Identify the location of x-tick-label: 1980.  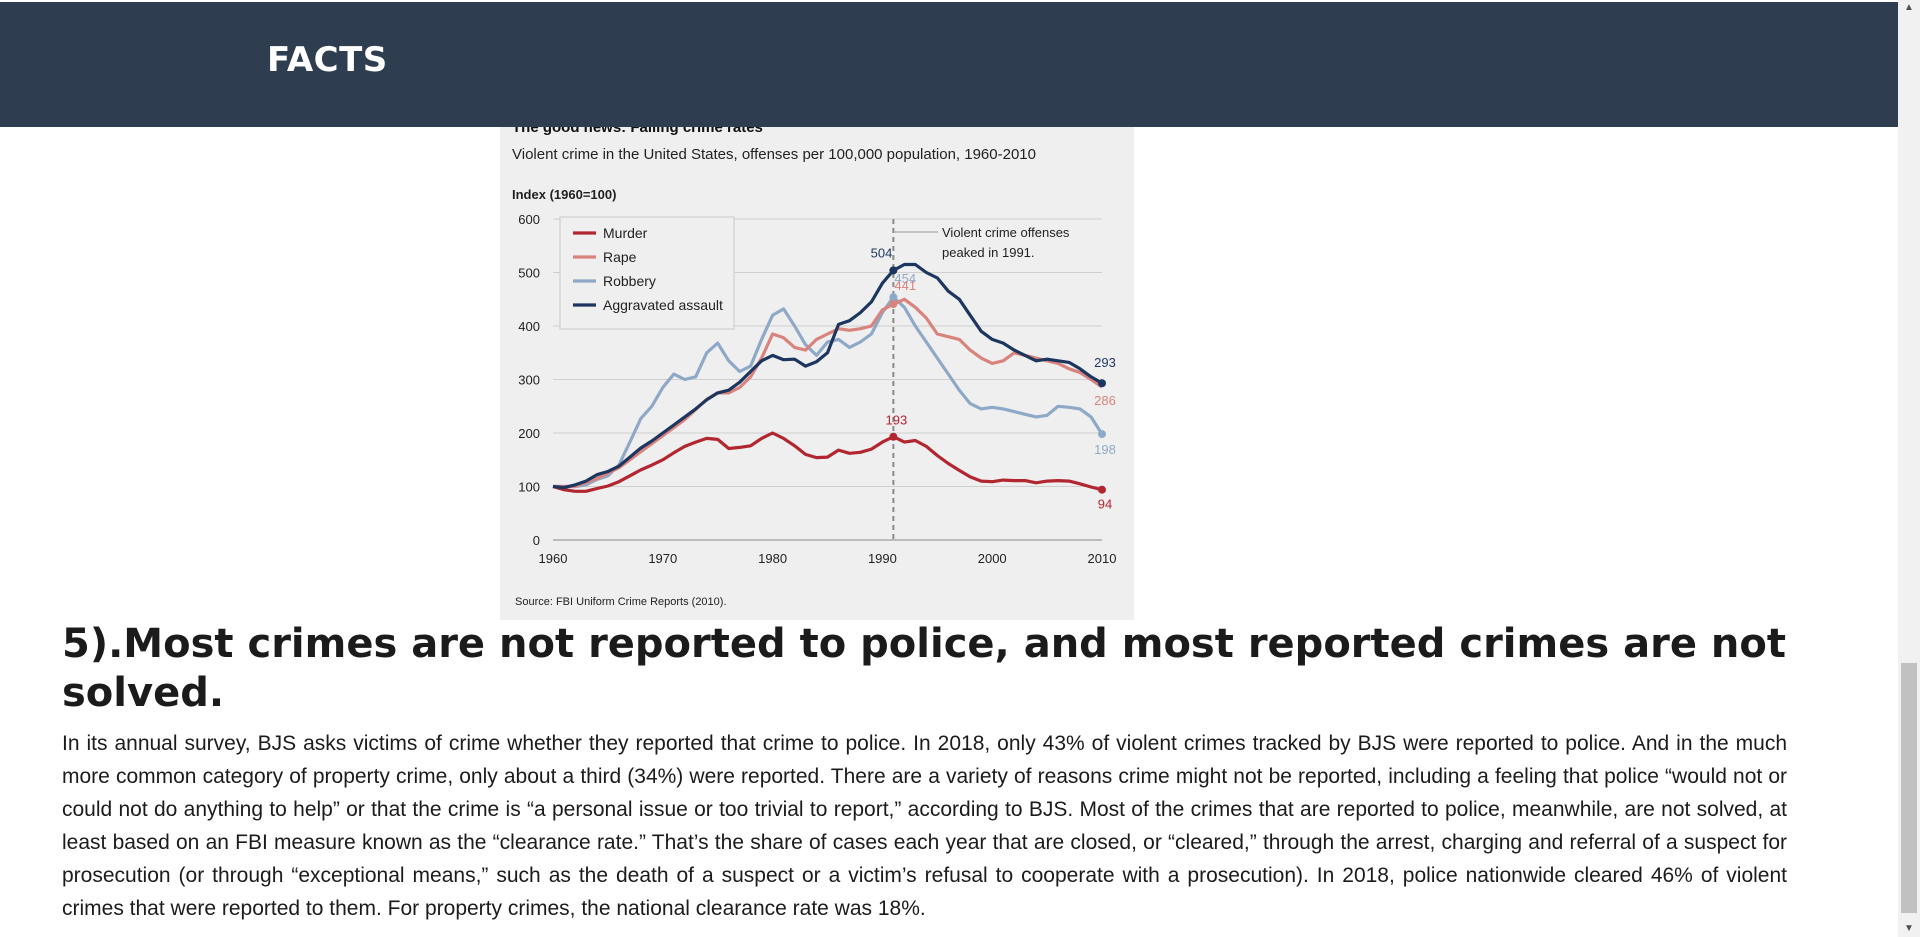
(772, 558).